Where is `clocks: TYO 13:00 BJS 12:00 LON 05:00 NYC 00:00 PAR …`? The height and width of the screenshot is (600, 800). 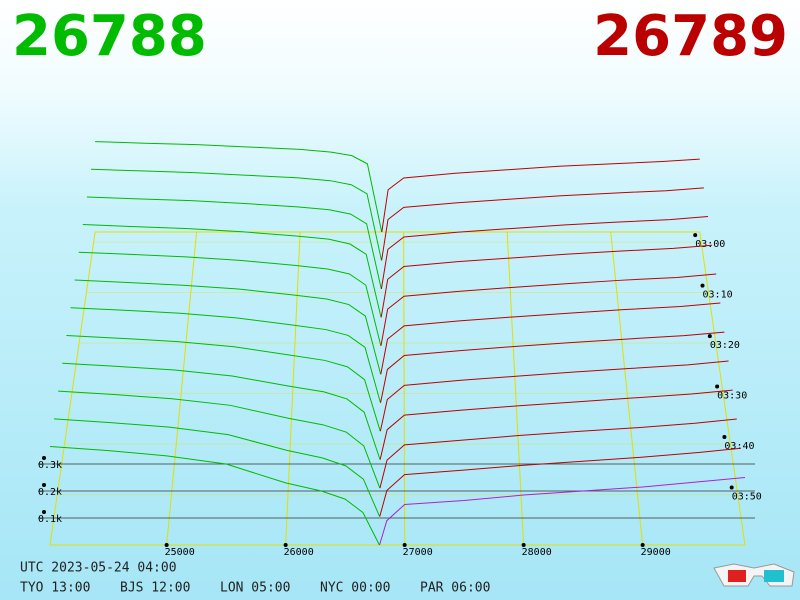
clocks: TYO 13:00 BJS 12:00 LON 05:00 NYC 00:00 PAR … is located at coordinates (255, 588).